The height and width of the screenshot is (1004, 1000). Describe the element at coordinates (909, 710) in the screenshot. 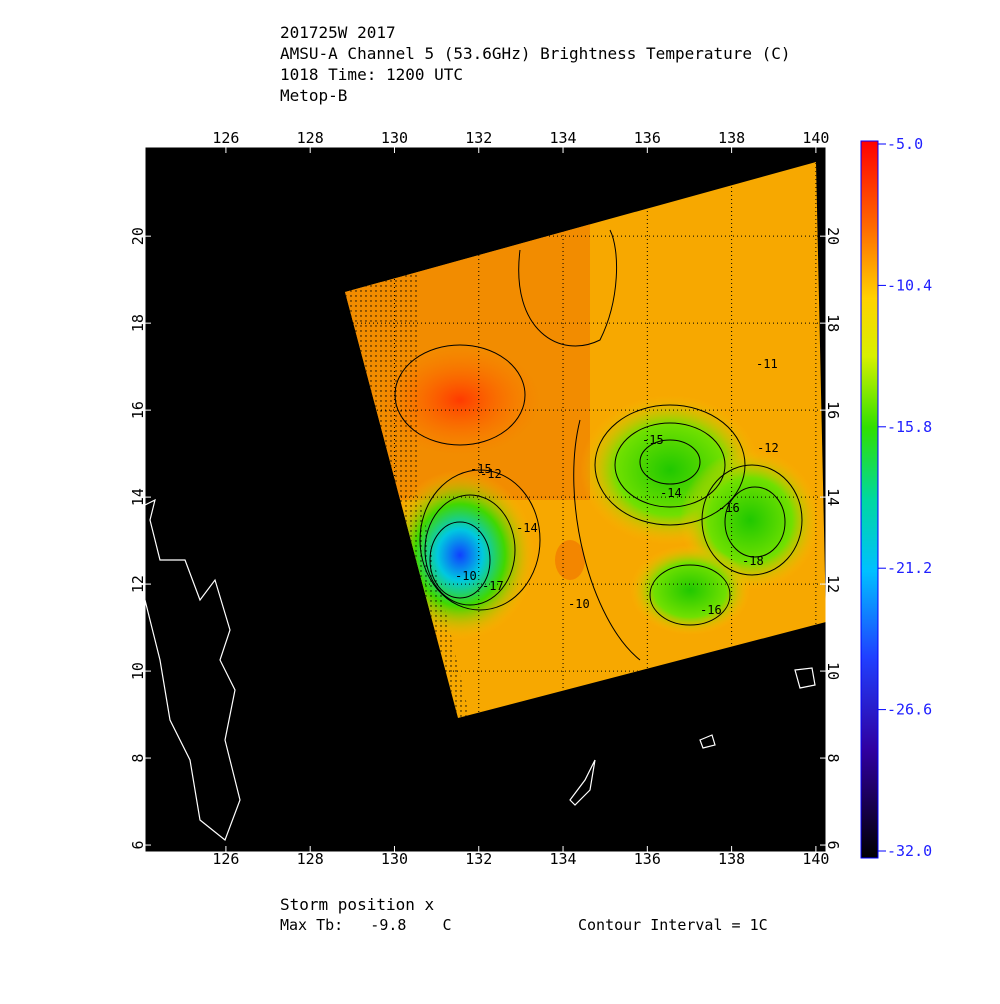

I see `colorbar-label: -26.6` at that location.